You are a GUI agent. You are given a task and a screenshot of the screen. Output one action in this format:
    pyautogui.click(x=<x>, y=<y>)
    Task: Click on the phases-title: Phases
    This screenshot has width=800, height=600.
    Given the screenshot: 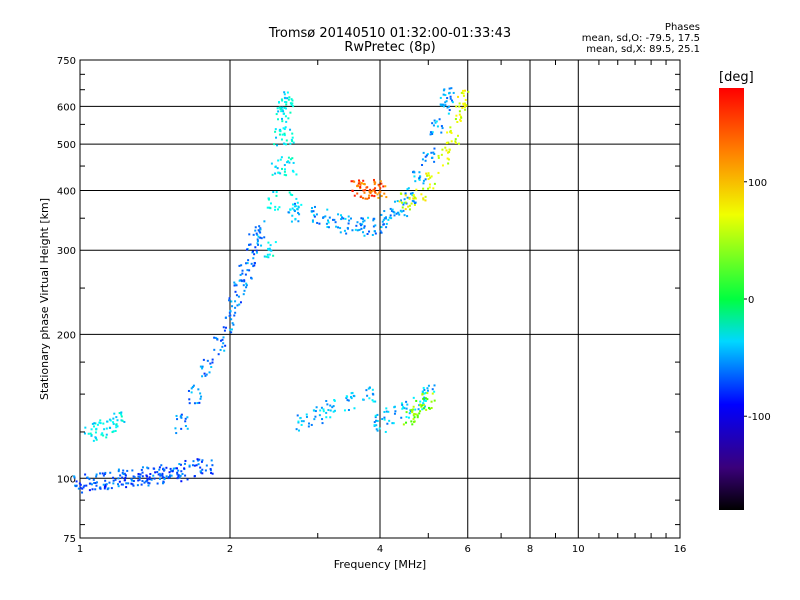 What is the action you would take?
    pyautogui.click(x=682, y=27)
    